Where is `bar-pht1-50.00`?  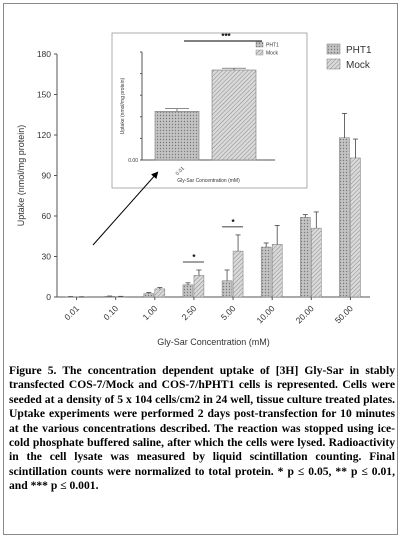
bar-pht1-50.00 is located at coordinates (344, 217).